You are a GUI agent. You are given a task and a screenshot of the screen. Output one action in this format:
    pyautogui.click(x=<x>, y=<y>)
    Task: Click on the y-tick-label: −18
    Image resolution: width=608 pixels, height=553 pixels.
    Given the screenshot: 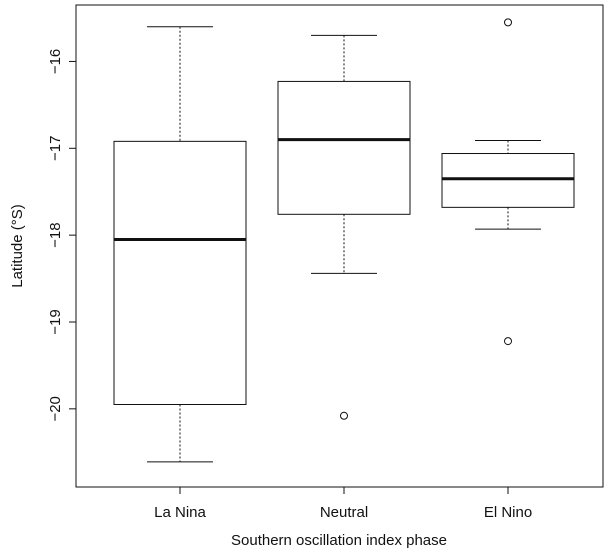 What is the action you would take?
    pyautogui.click(x=55, y=234)
    